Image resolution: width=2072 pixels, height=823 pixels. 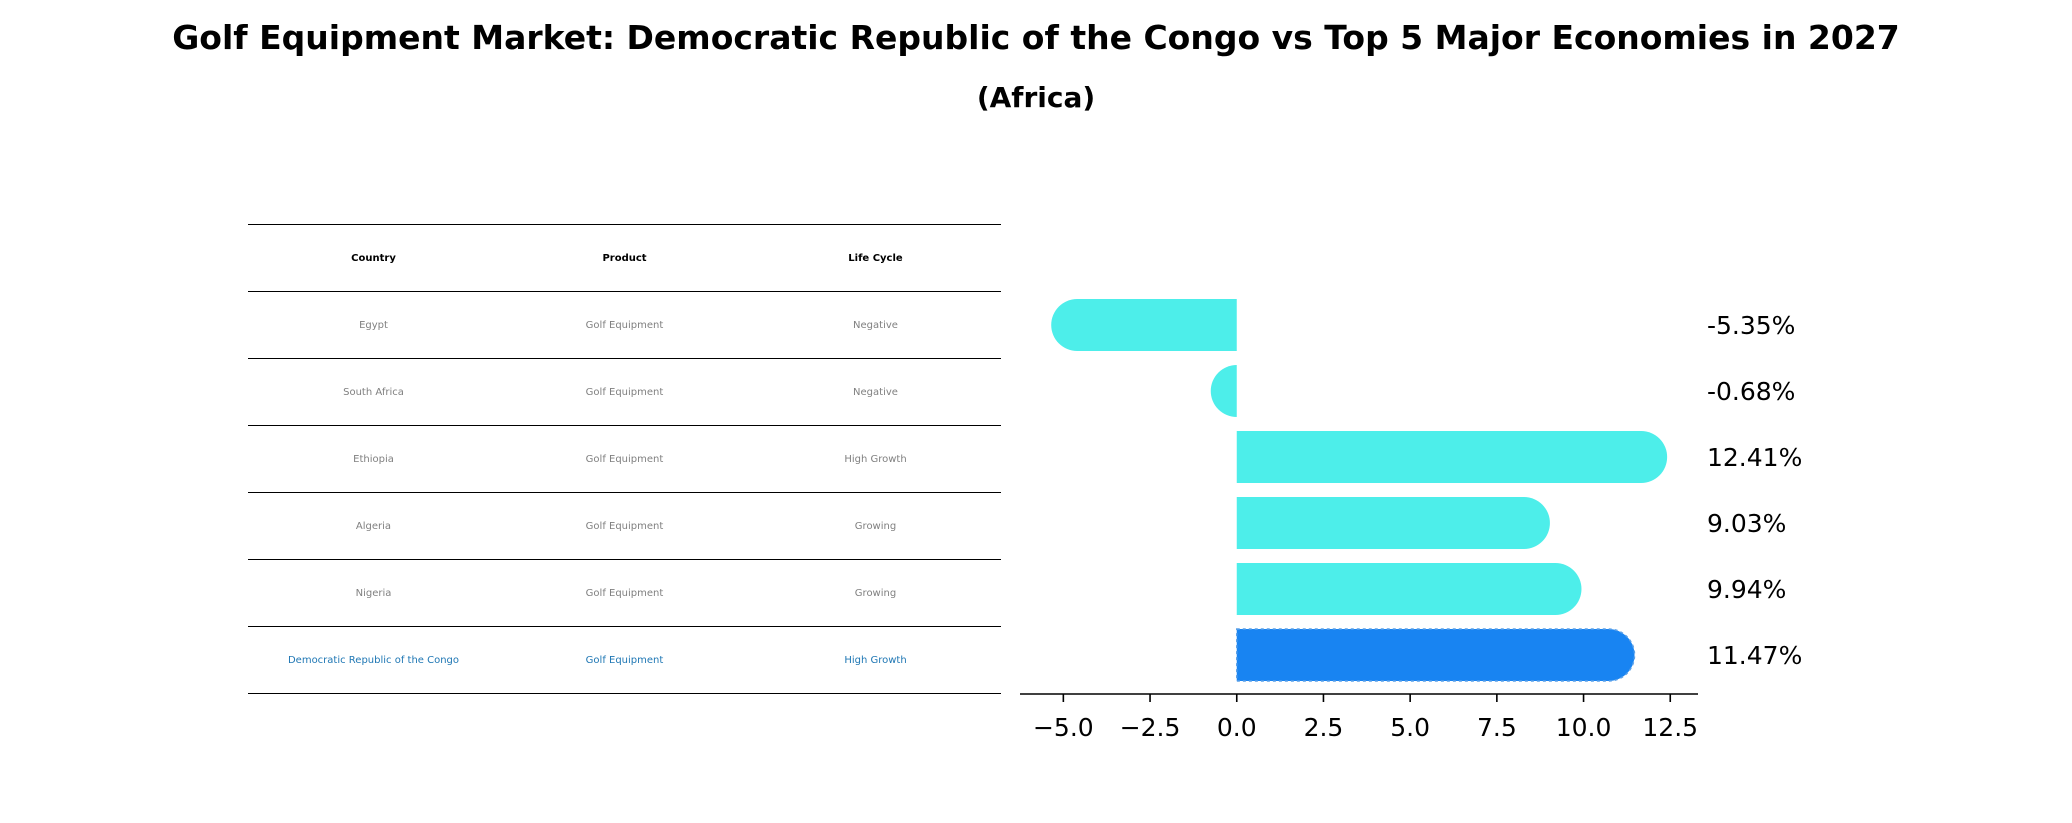 I want to click on chart-subtitle: (Africa), so click(x=1036, y=97).